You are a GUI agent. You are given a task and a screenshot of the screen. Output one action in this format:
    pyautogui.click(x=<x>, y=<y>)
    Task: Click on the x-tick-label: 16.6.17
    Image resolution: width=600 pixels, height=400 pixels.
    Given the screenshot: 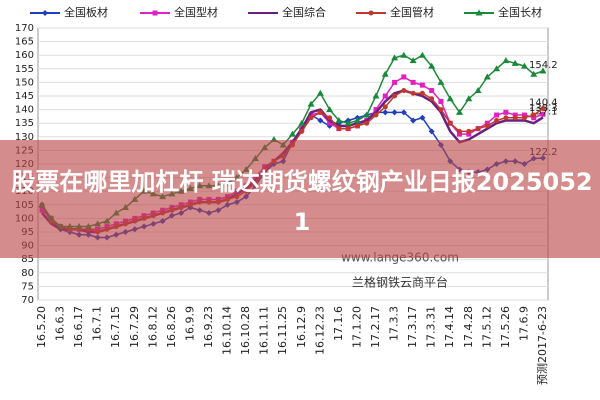 What is the action you would take?
    pyautogui.click(x=78, y=327)
    